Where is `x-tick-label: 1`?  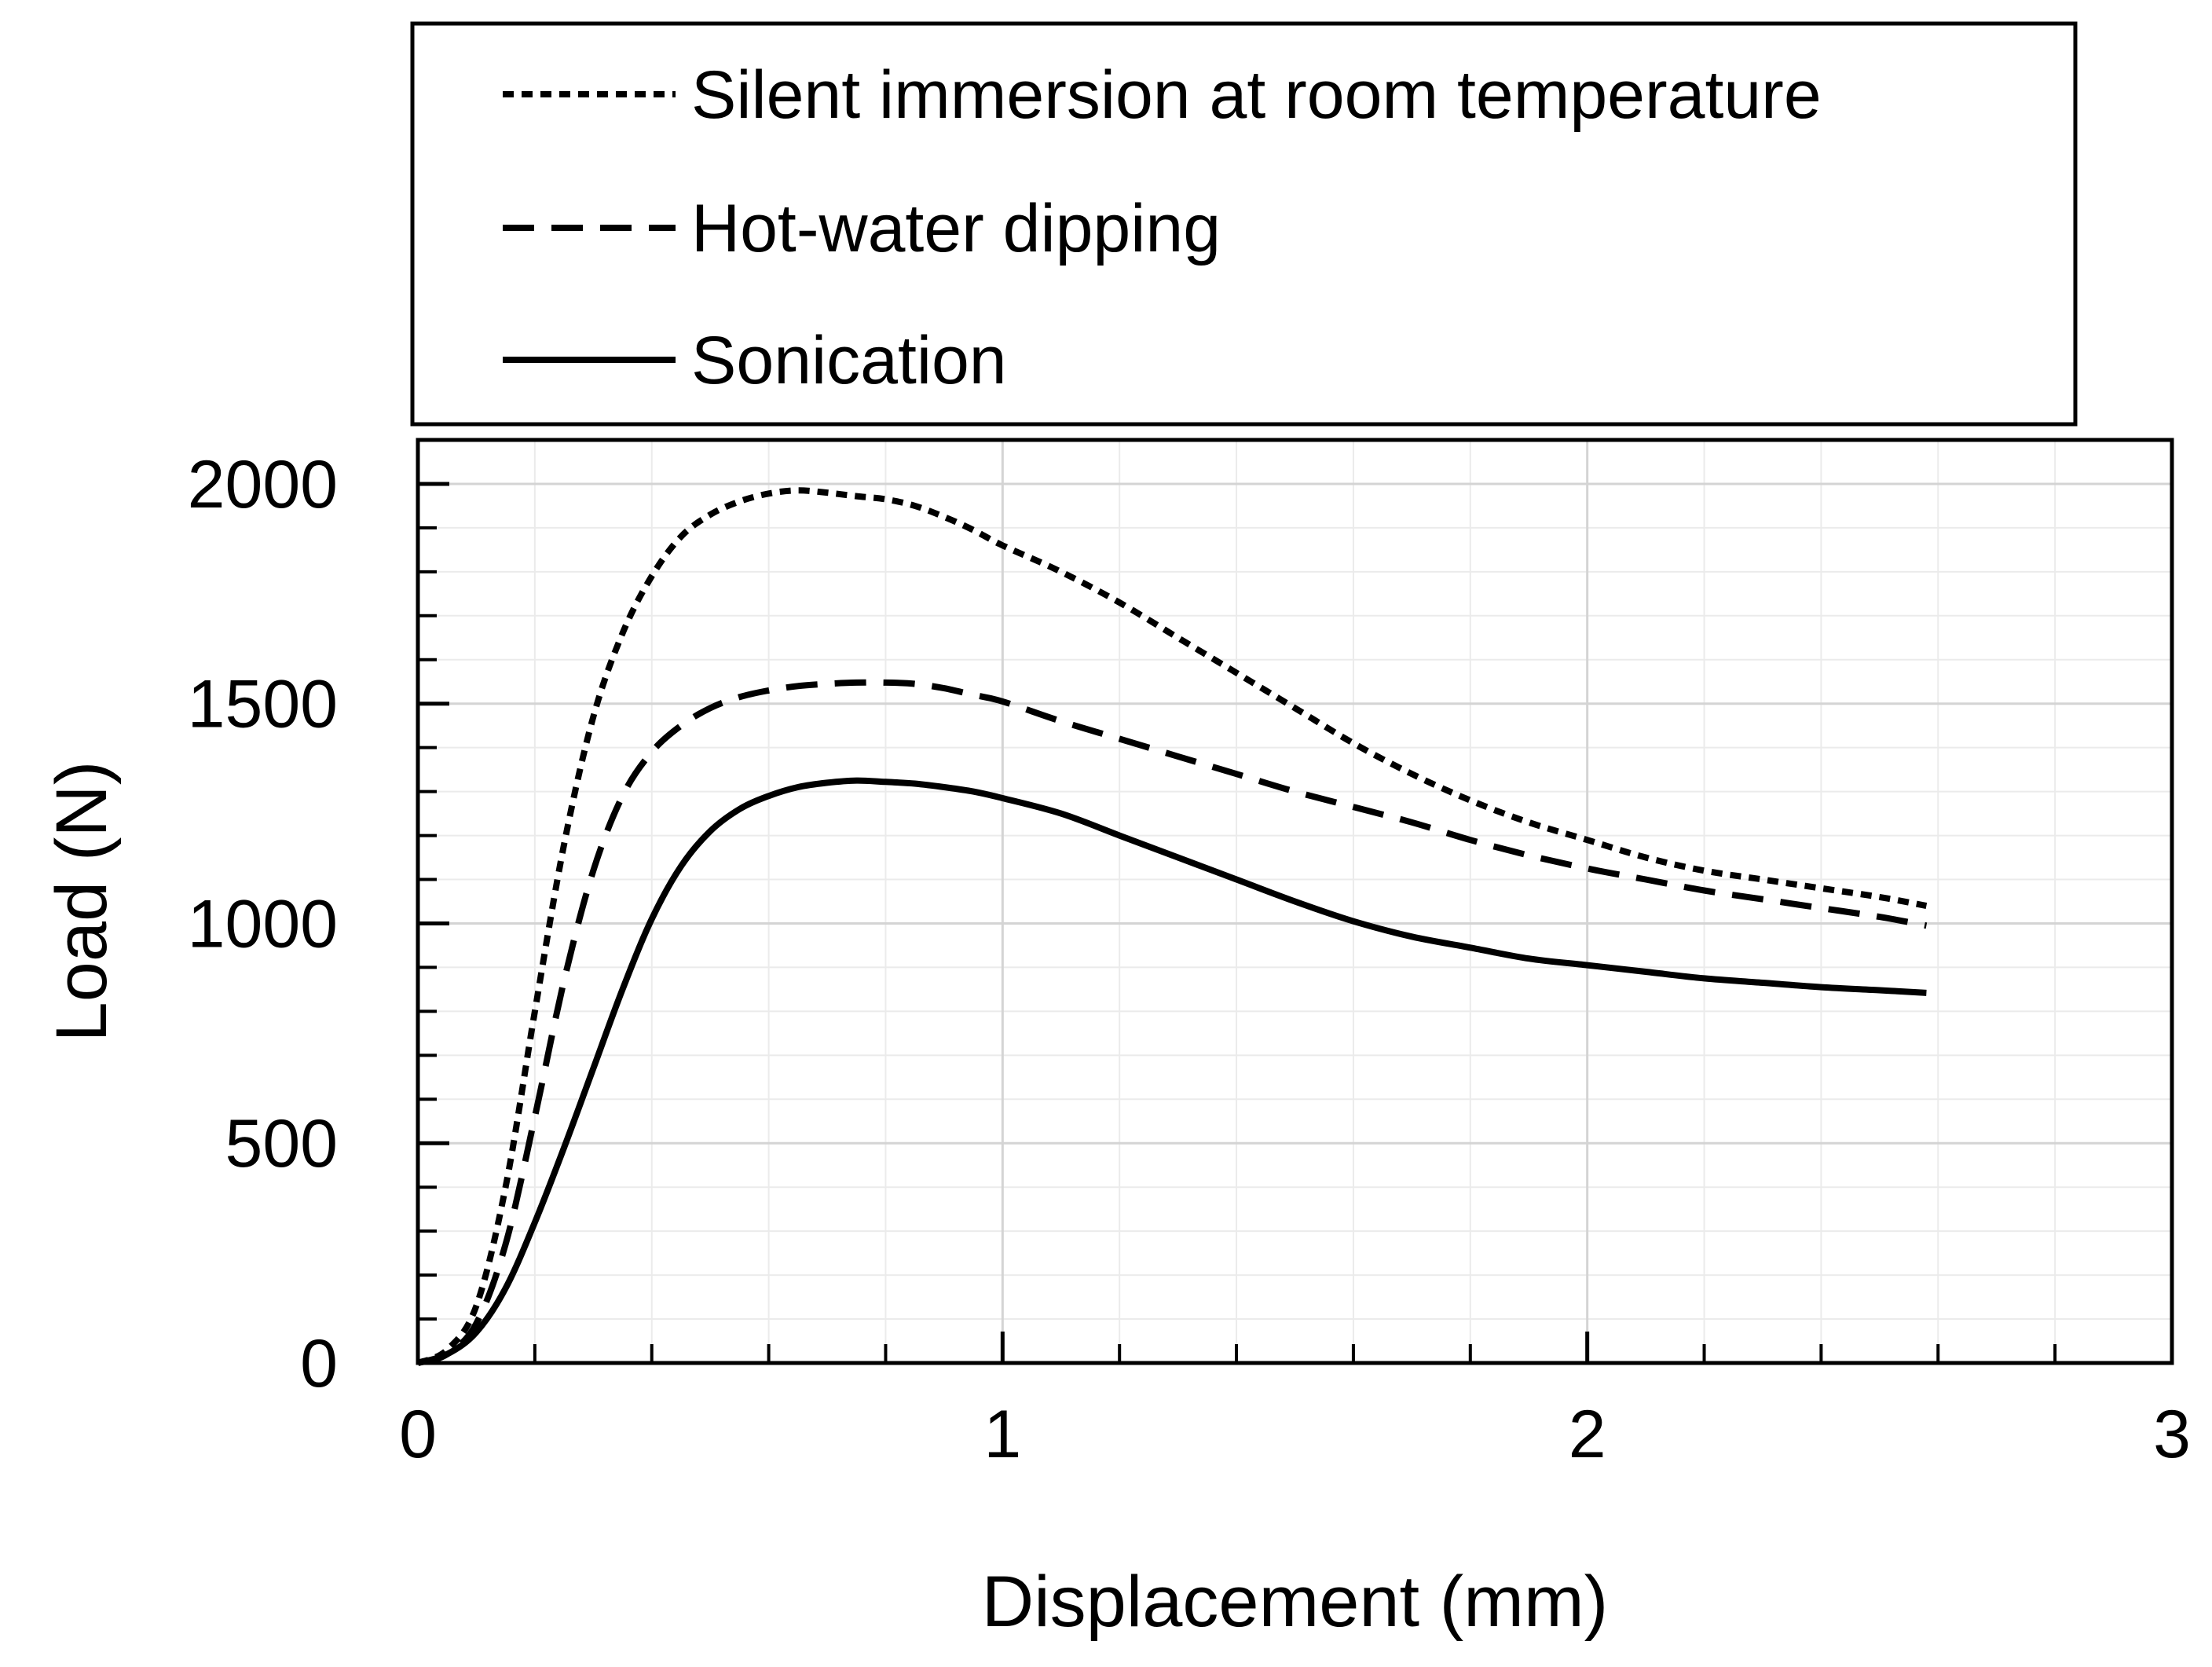 x-tick-label: 1 is located at coordinates (1002, 1434).